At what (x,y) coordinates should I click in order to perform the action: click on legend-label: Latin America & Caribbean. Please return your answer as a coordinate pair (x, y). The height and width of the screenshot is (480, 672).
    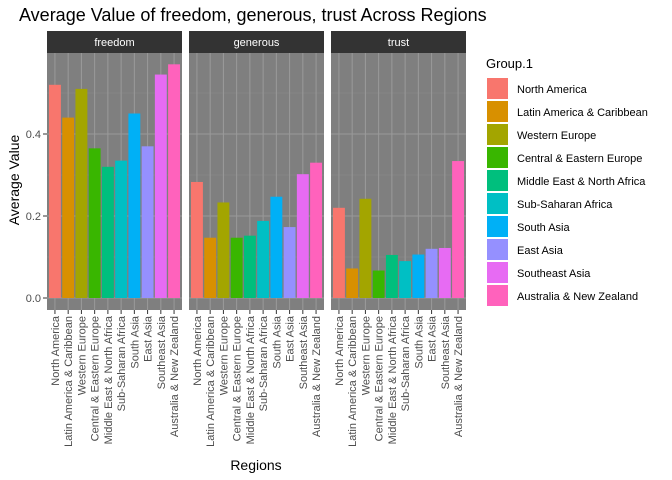
    Looking at the image, I should click on (582, 113).